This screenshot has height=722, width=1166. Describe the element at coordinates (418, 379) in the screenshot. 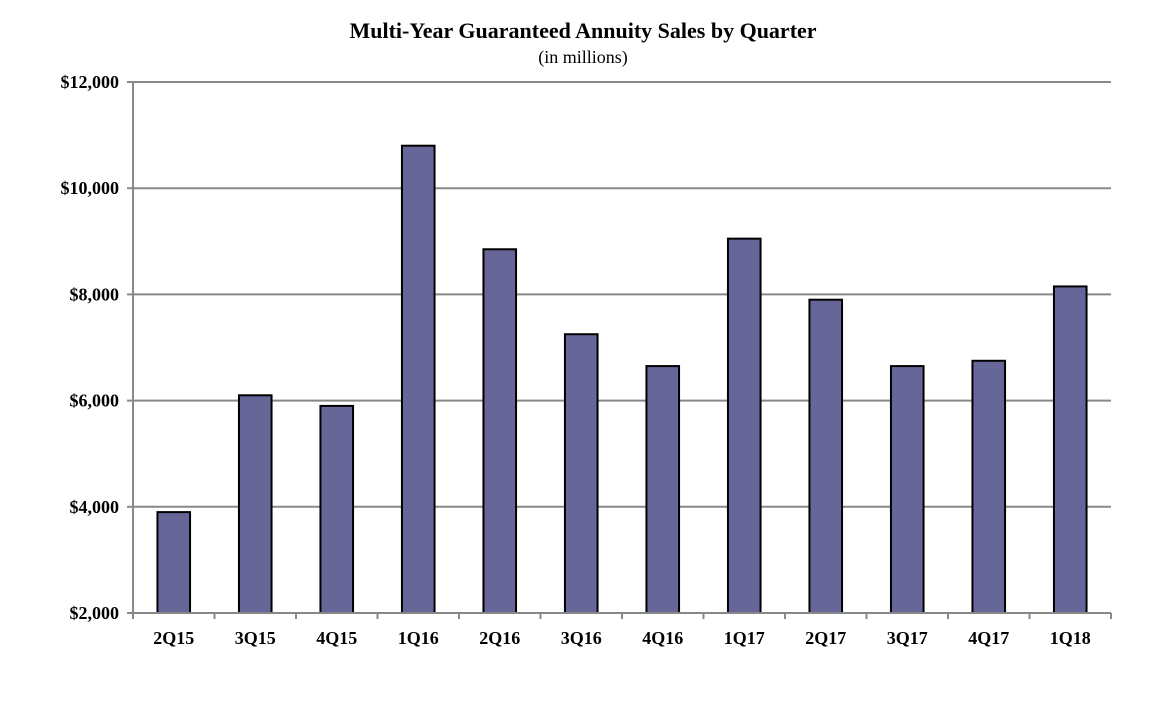

I see `bar-1q16` at that location.